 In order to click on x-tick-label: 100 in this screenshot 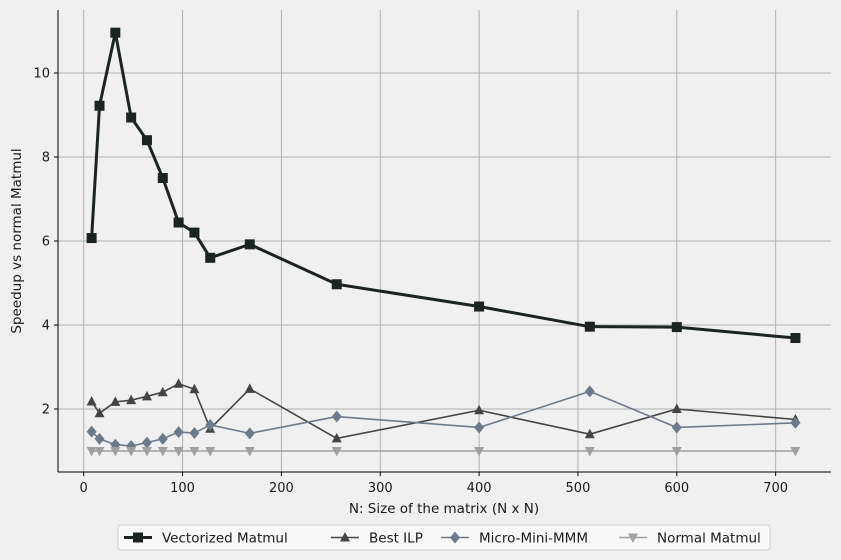, I will do `click(182, 488)`.